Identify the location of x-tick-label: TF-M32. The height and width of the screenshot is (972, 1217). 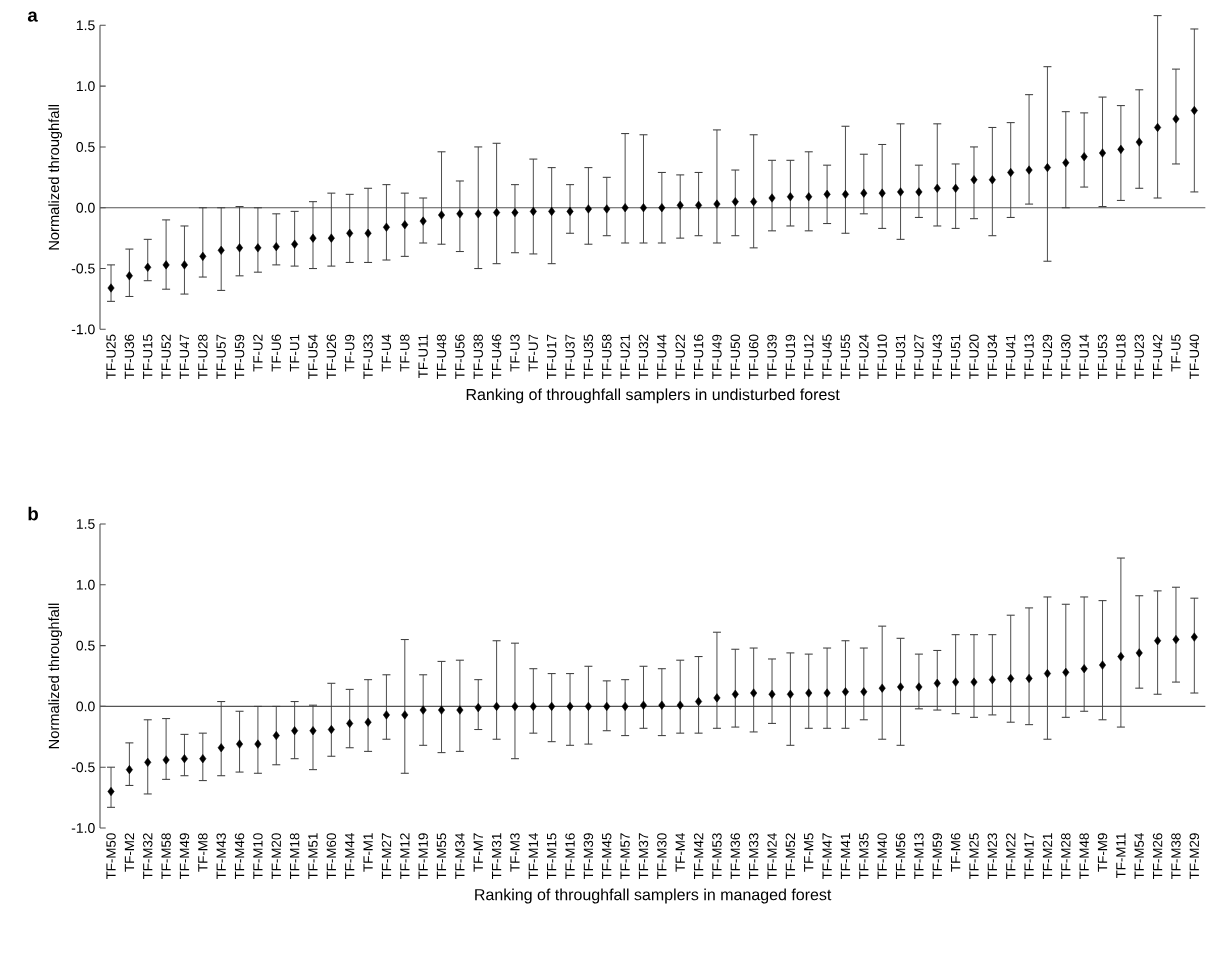
(148, 856).